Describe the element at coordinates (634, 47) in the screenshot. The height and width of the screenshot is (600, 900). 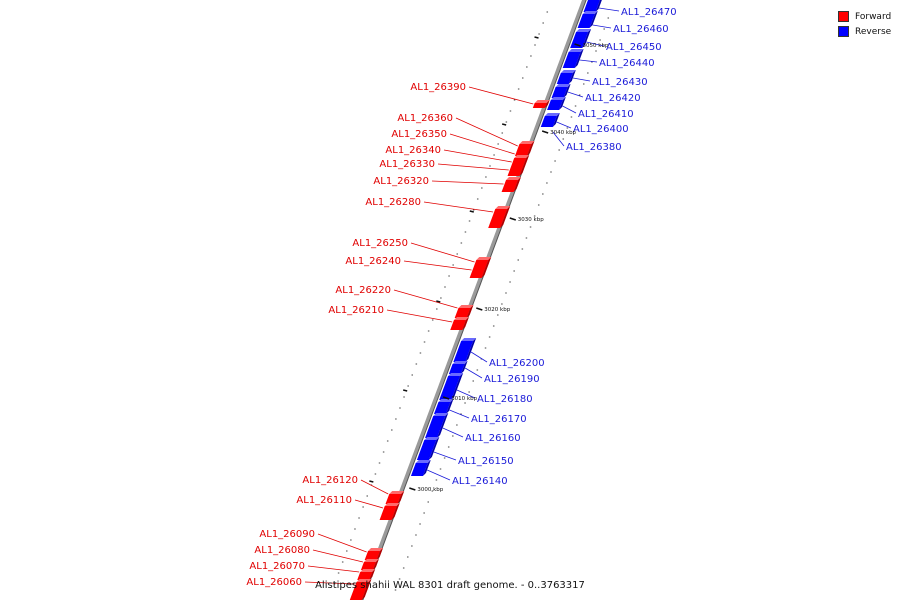
I see `reverse-gene-label: AL1_26450` at that location.